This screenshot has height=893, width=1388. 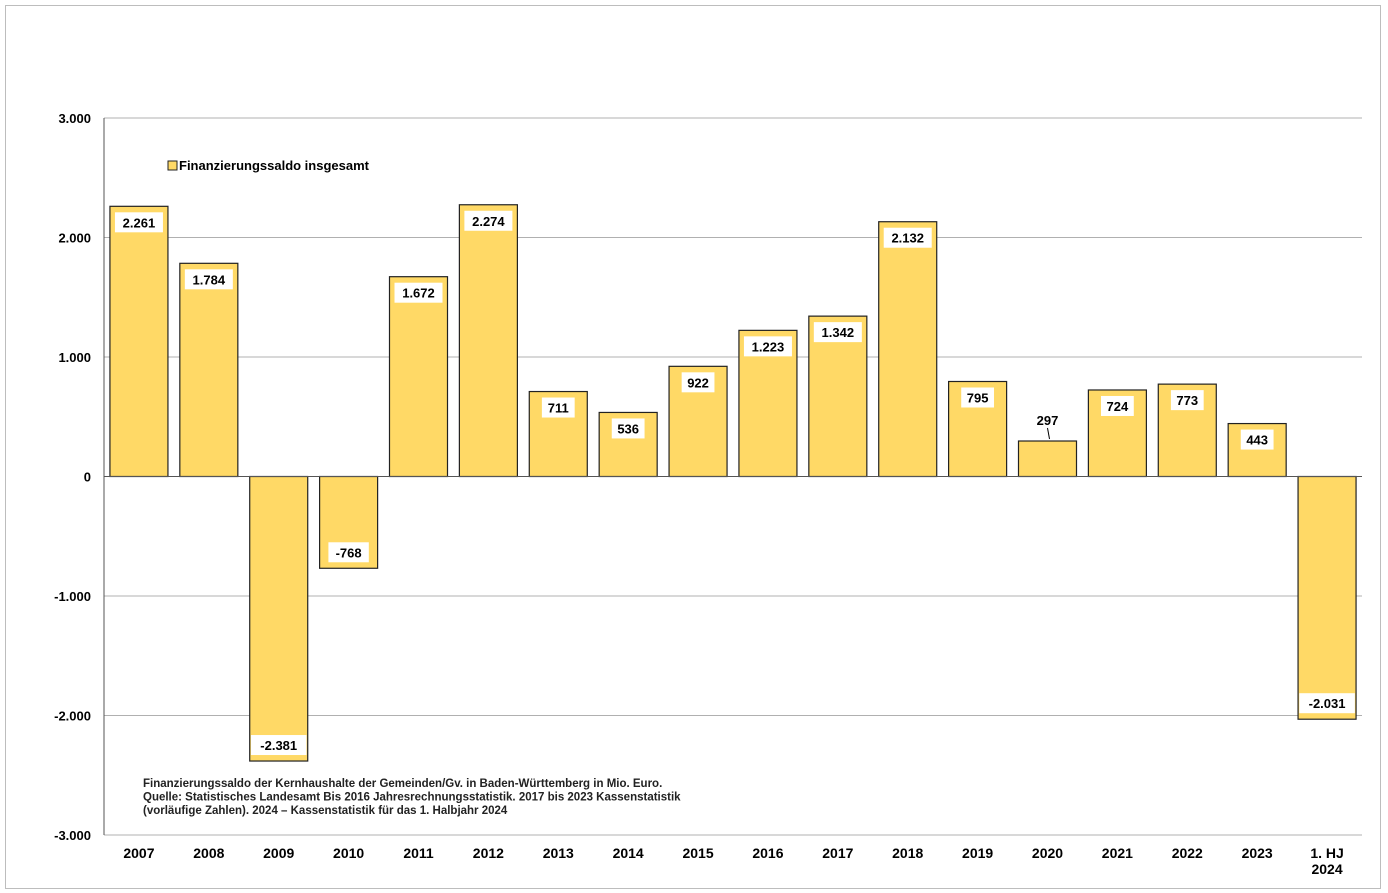 What do you see at coordinates (1257, 853) in the screenshot?
I see `x-tick-label: 2023` at bounding box center [1257, 853].